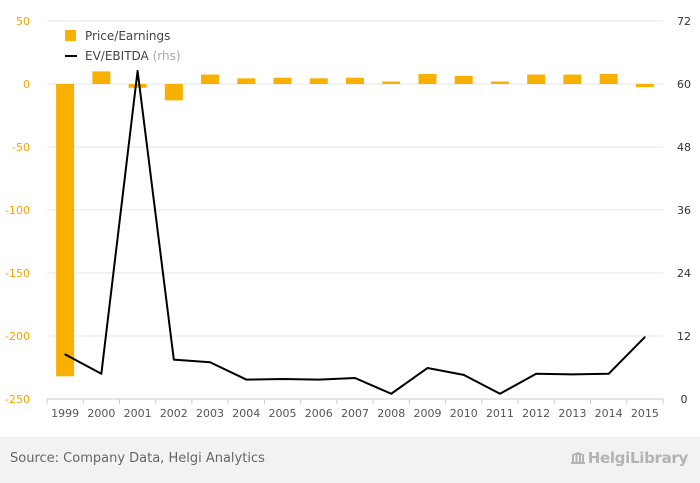 This screenshot has height=483, width=700. What do you see at coordinates (138, 413) in the screenshot?
I see `x-tick-label: 2001` at bounding box center [138, 413].